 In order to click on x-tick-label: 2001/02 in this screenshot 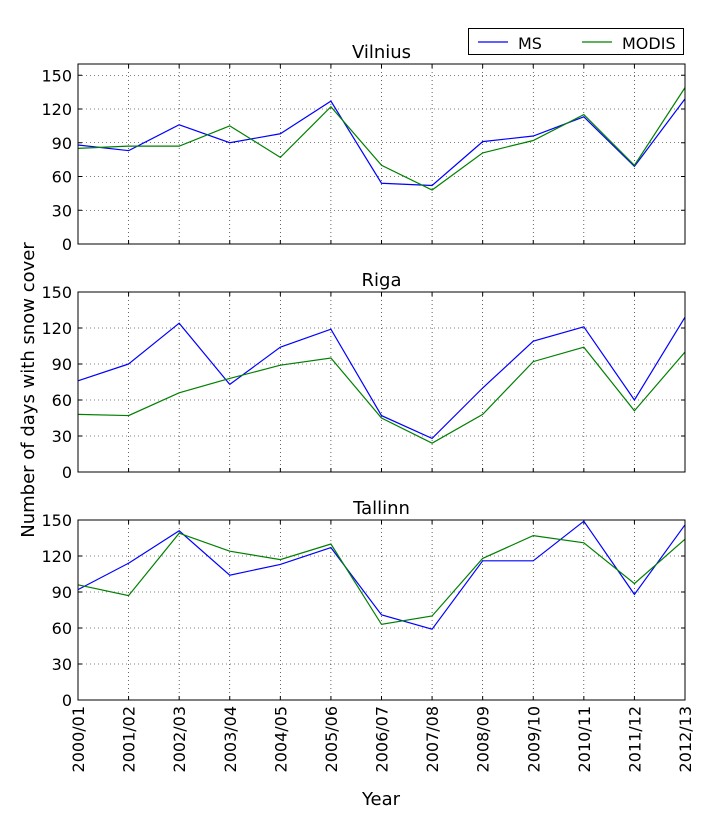, I will do `click(129, 739)`.